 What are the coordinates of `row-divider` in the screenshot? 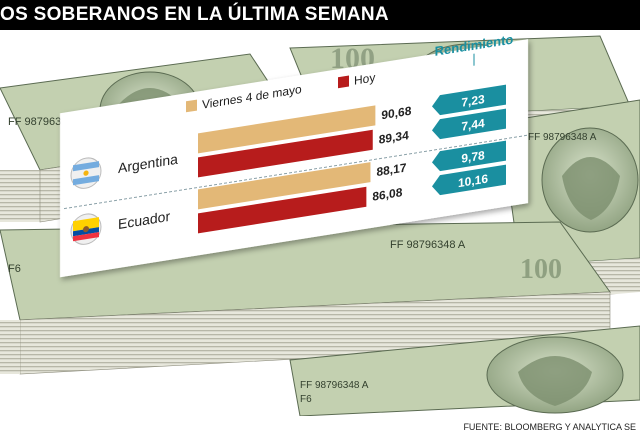 It's located at (296, 172).